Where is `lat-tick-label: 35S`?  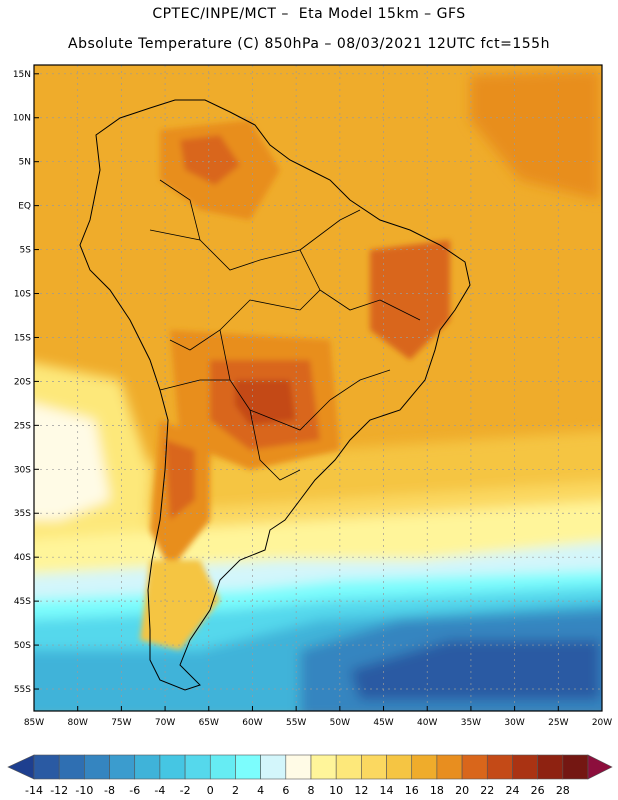
lat-tick-label: 35S is located at coordinates (22, 514).